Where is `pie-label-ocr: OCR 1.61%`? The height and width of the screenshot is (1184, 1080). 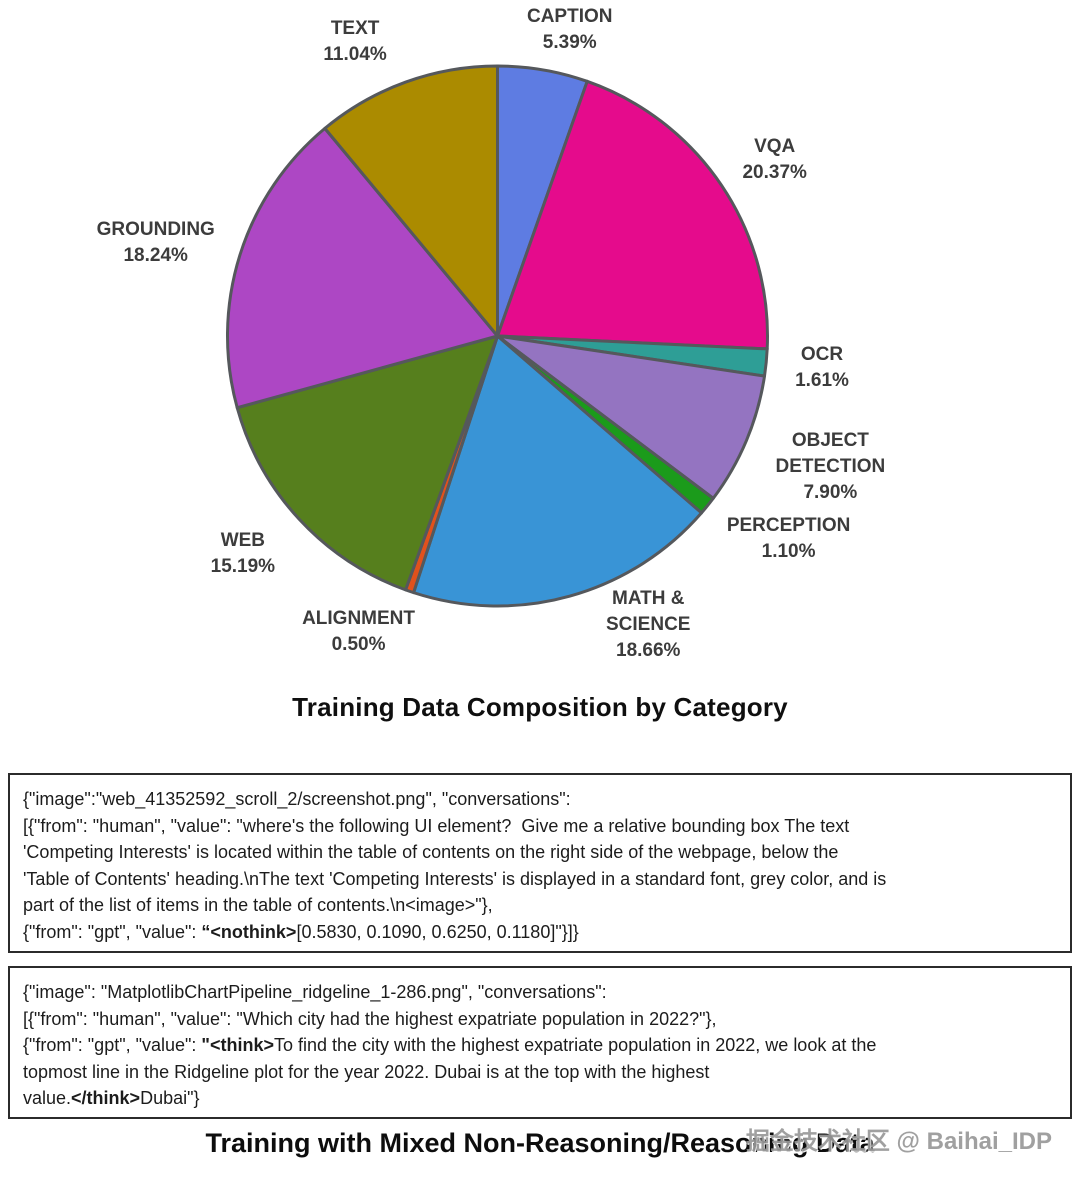
pie-label-ocr: OCR 1.61% is located at coordinates (822, 368).